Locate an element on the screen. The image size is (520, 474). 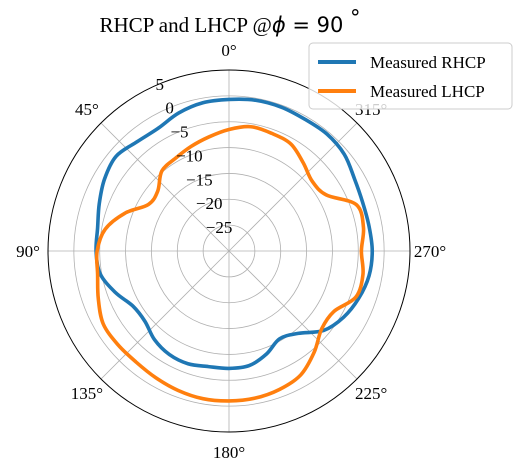
angle-tick-label: 45° is located at coordinates (87, 109).